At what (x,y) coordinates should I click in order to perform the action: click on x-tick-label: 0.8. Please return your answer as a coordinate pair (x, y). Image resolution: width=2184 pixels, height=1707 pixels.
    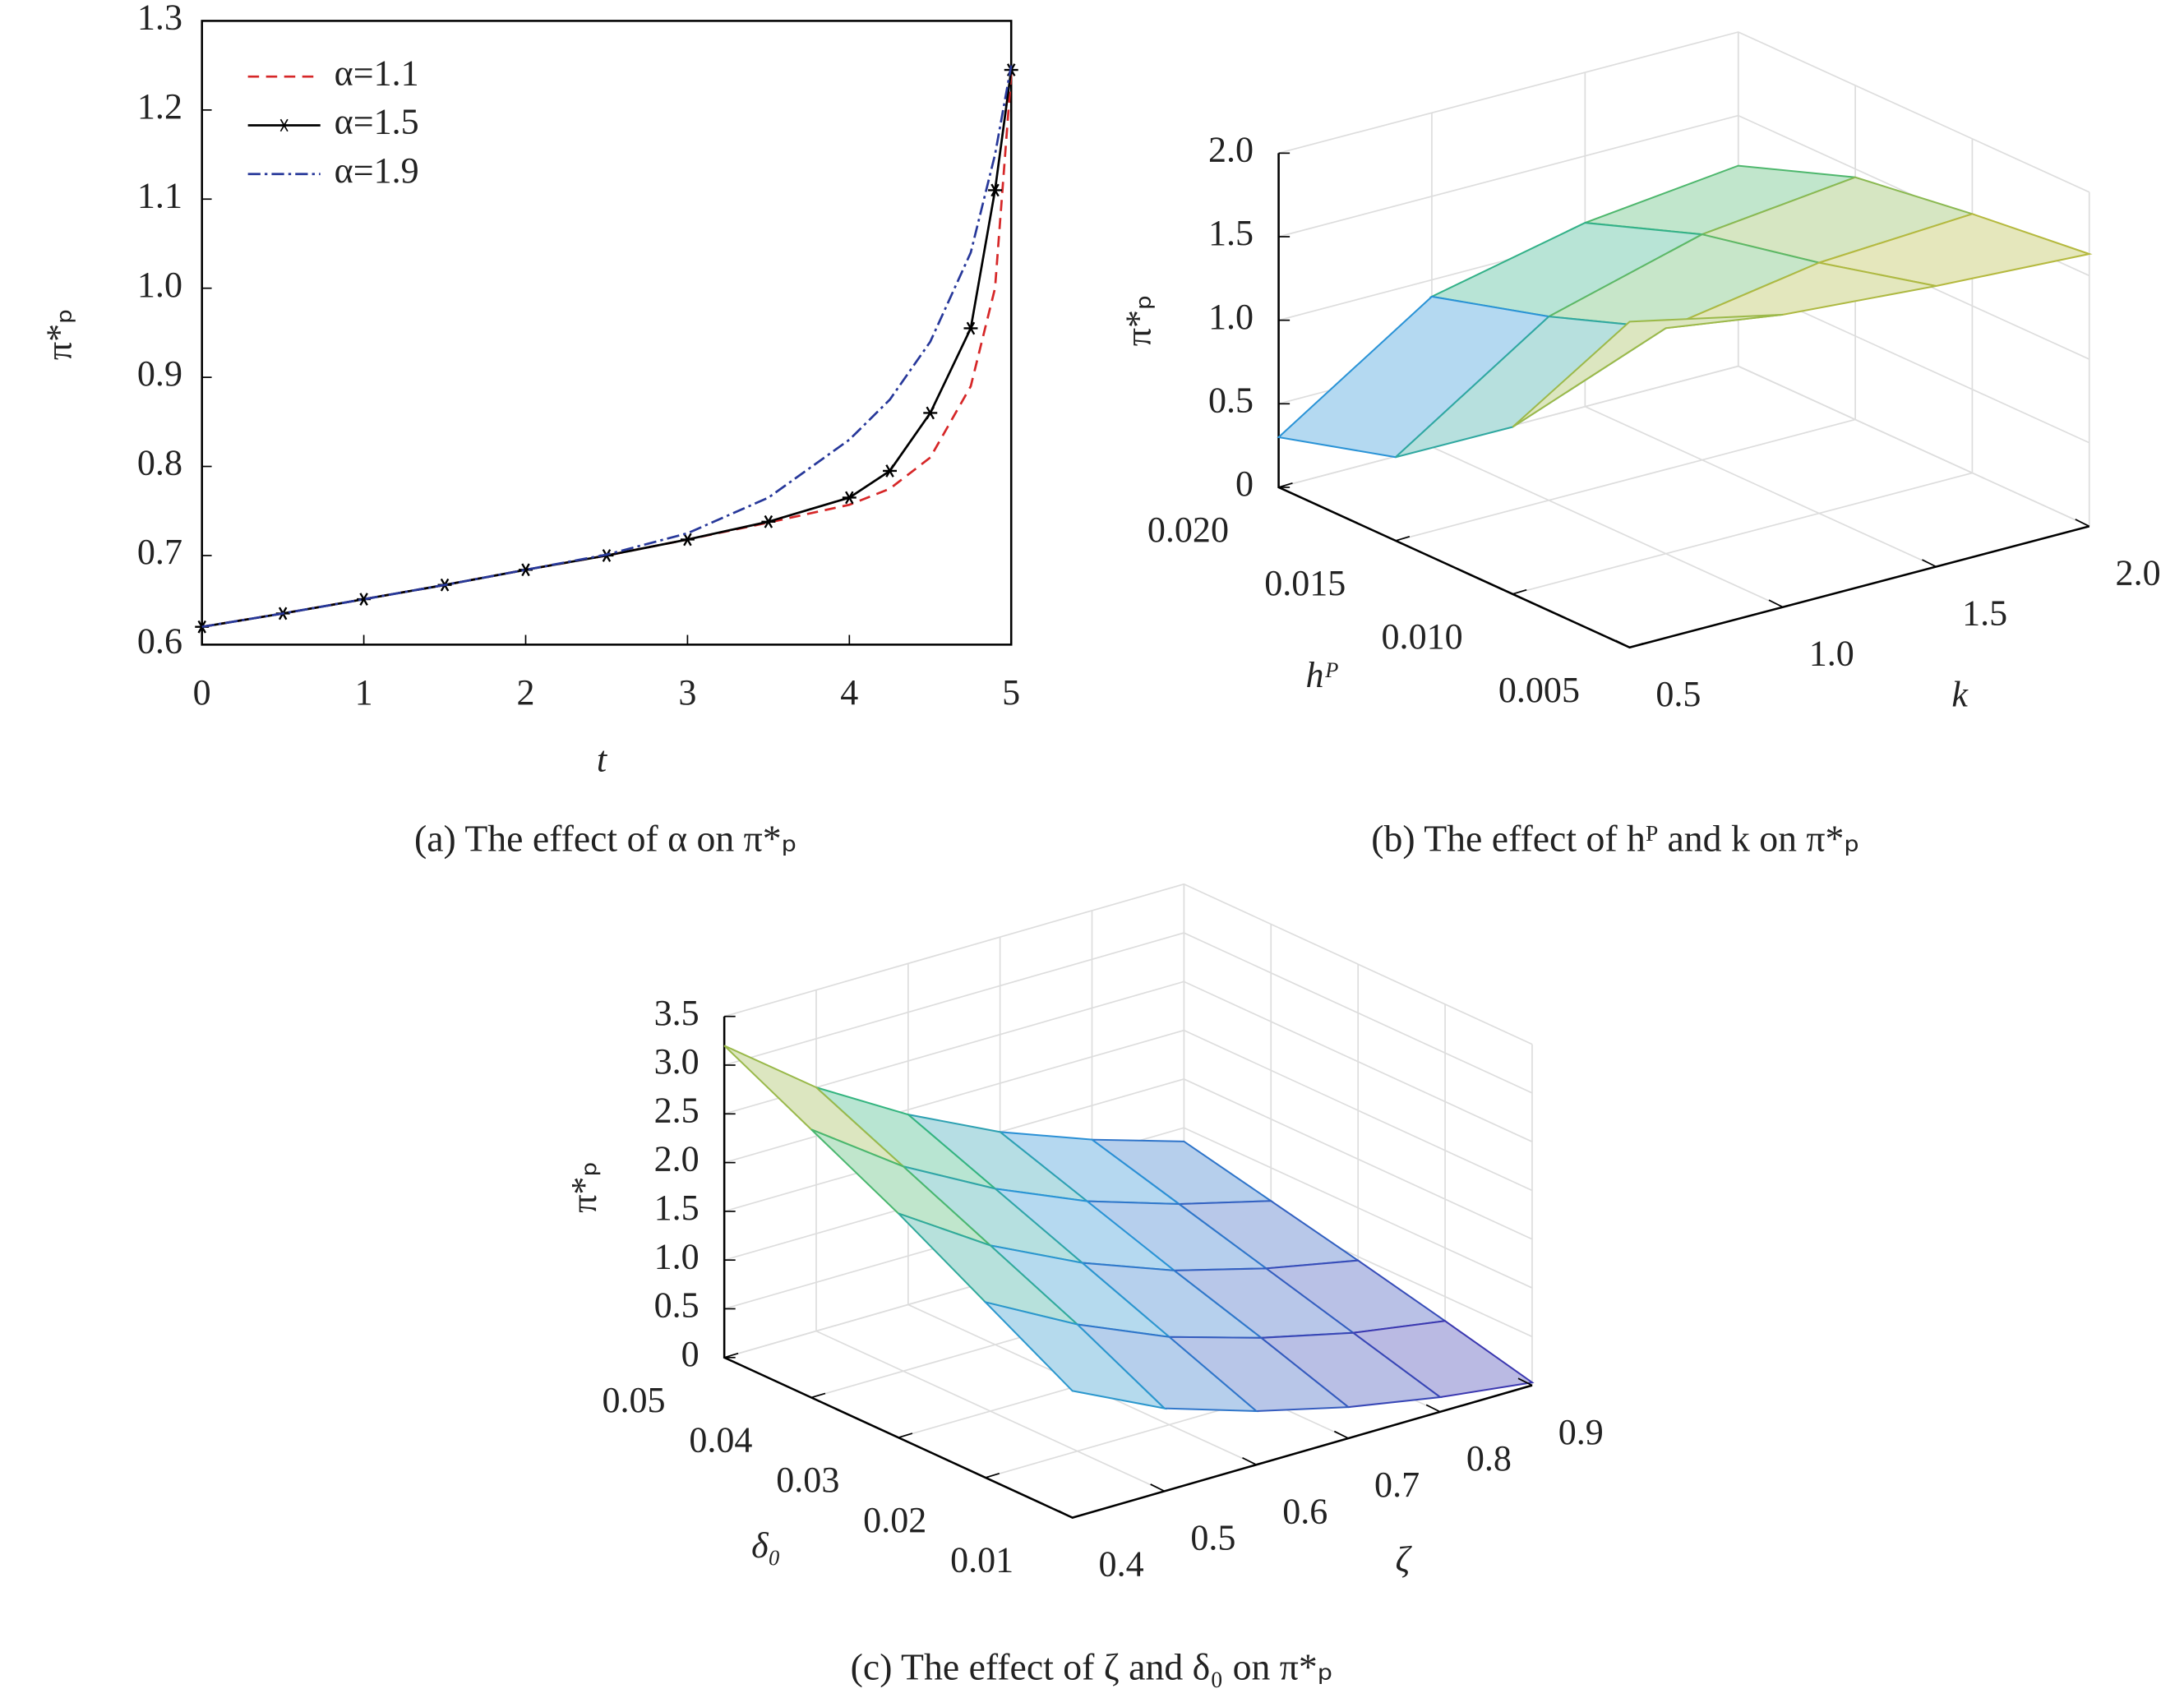
    Looking at the image, I should click on (1489, 1458).